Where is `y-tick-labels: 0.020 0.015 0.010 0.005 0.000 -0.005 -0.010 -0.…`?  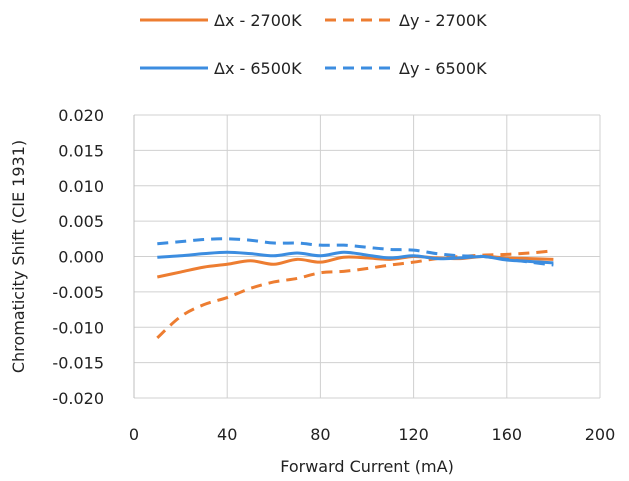
y-tick-labels: 0.020 0.015 0.010 0.005 0.000 -0.005 -0.010 -0.… is located at coordinates (78, 257).